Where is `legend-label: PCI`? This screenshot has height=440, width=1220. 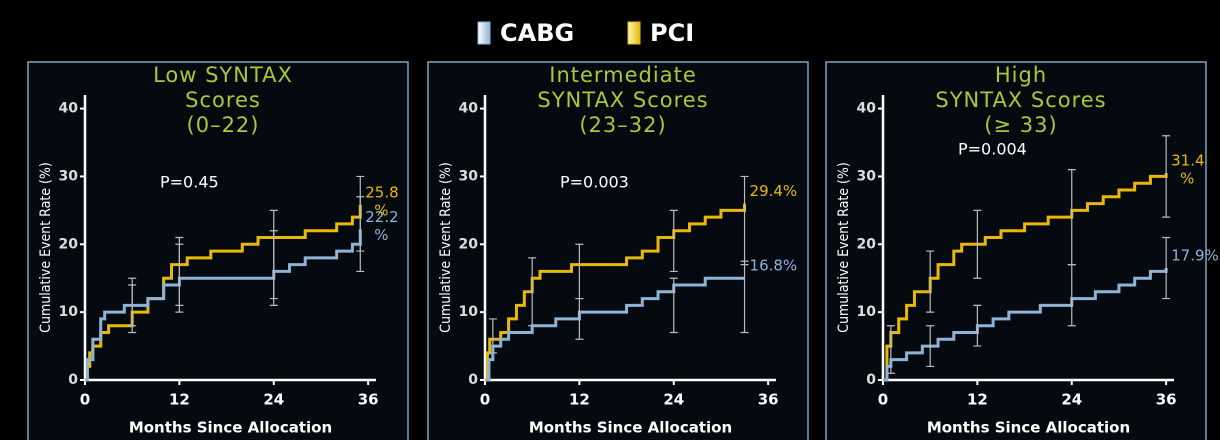 legend-label: PCI is located at coordinates (672, 33).